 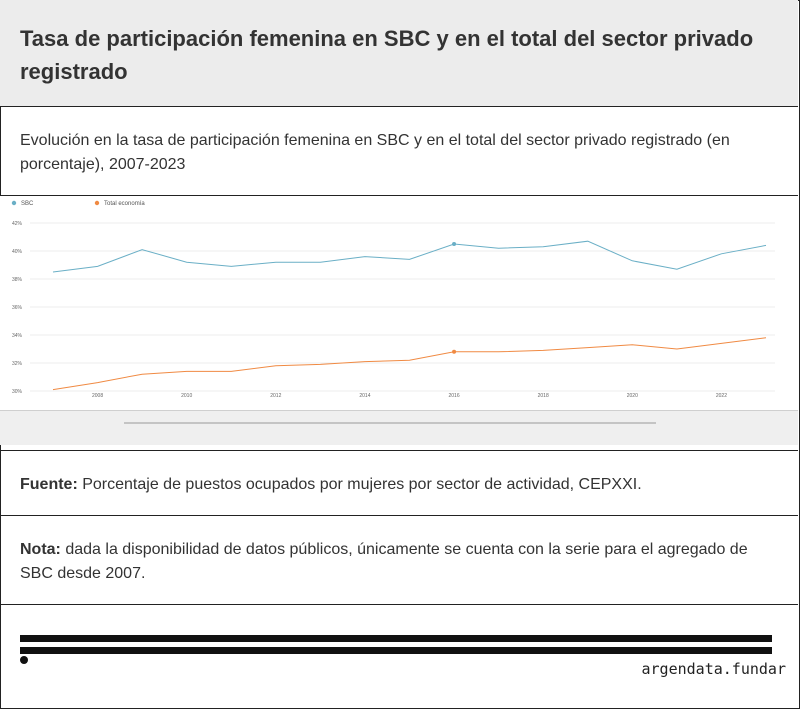 What do you see at coordinates (396, 650) in the screenshot?
I see `footer-rule-bottom` at bounding box center [396, 650].